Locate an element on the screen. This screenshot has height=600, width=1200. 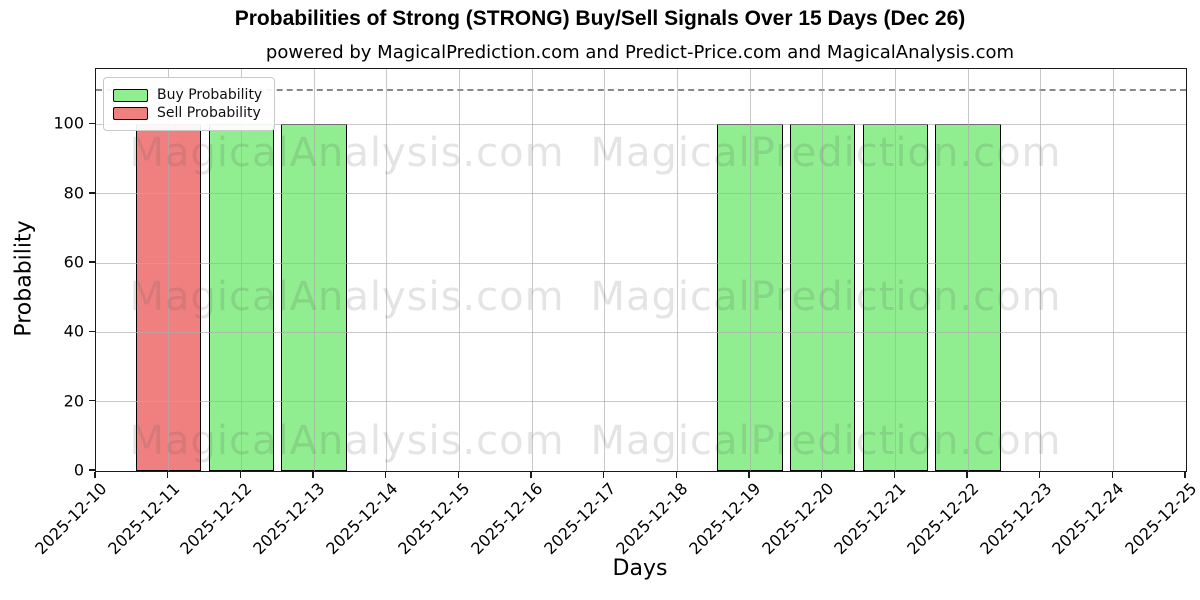
x-tick-label: 2025-12-14 is located at coordinates (361, 519).